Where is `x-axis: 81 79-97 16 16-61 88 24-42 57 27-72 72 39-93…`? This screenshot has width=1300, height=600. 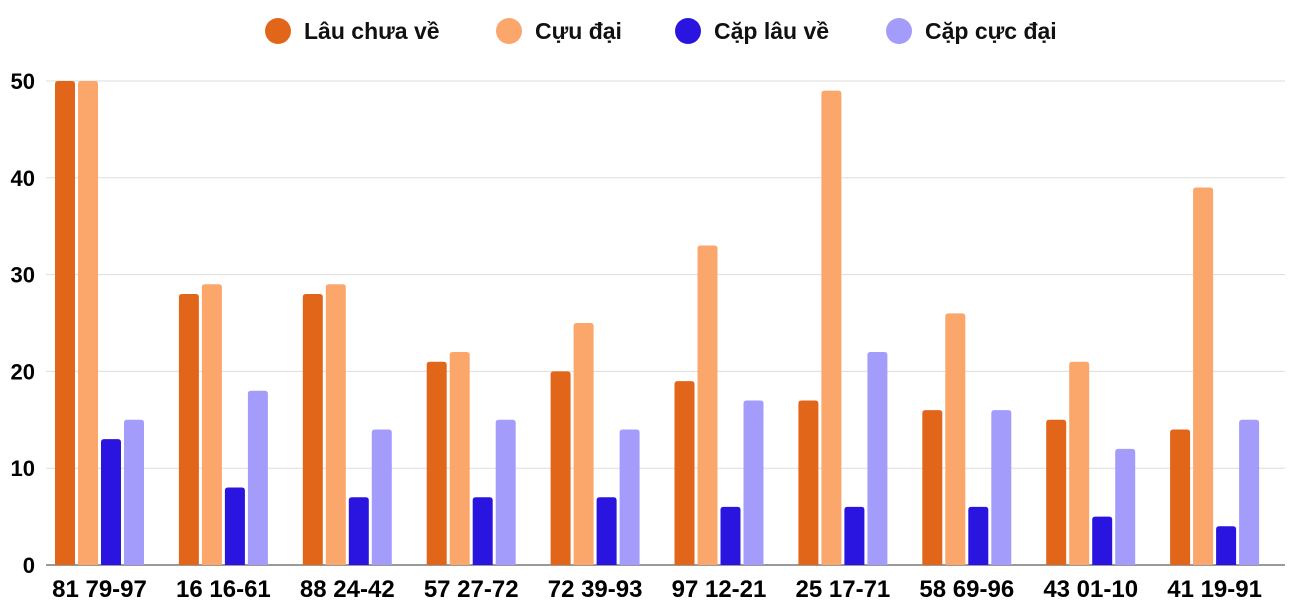
x-axis: 81 79-97 16 16-61 88 24-42 57 27-72 72 39-93… is located at coordinates (657, 588).